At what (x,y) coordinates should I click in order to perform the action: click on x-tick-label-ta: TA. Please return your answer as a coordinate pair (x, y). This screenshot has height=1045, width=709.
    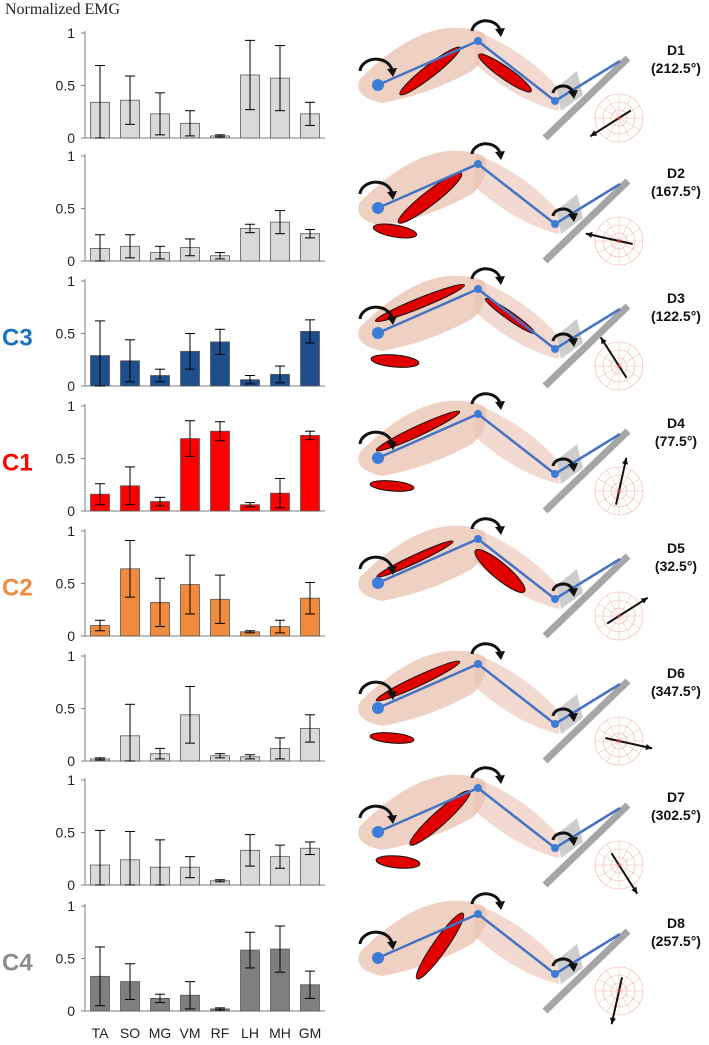
    Looking at the image, I should click on (101, 1033).